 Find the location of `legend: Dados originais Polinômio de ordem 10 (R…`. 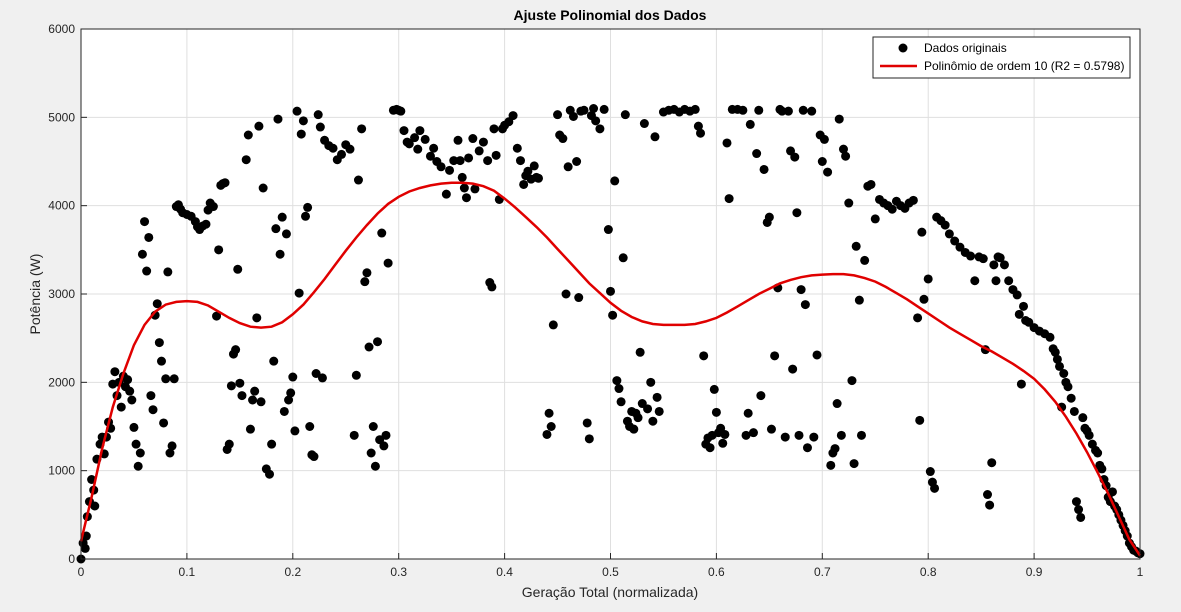

legend: Dados originais Polinômio de ordem 10 (R… is located at coordinates (1001, 57).